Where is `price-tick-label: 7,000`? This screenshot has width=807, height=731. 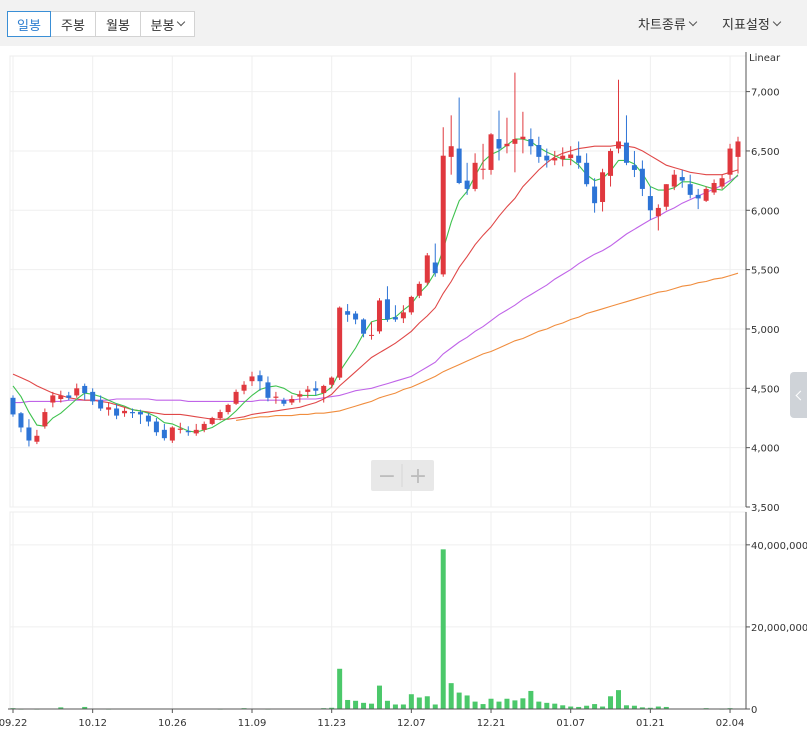 price-tick-label: 7,000 is located at coordinates (765, 93).